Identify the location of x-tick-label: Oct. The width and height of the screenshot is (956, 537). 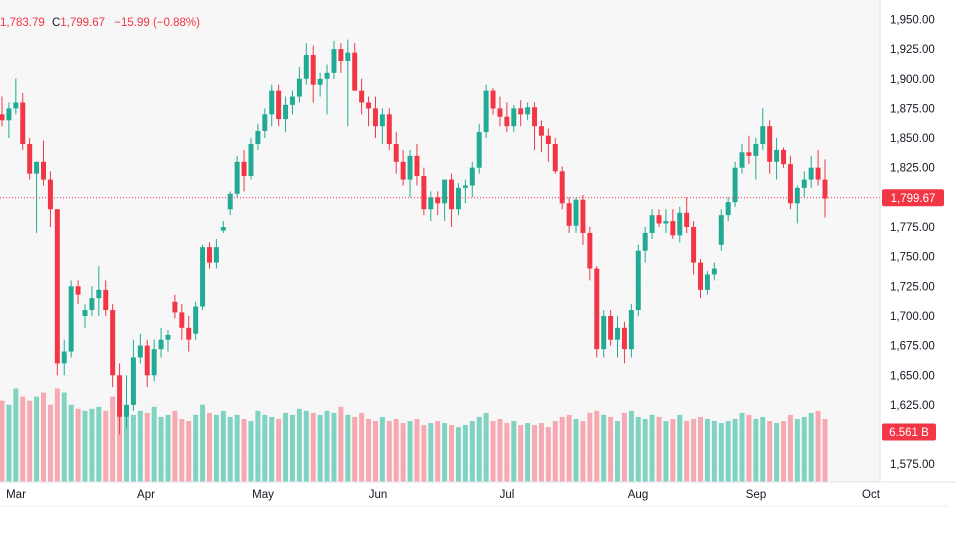
(871, 495).